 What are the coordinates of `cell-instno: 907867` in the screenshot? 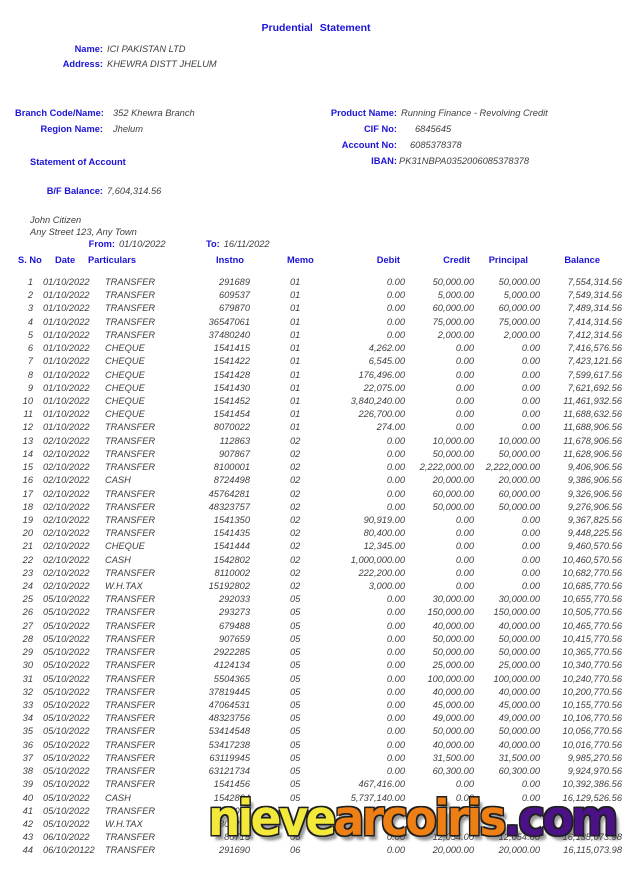 It's located at (234, 453).